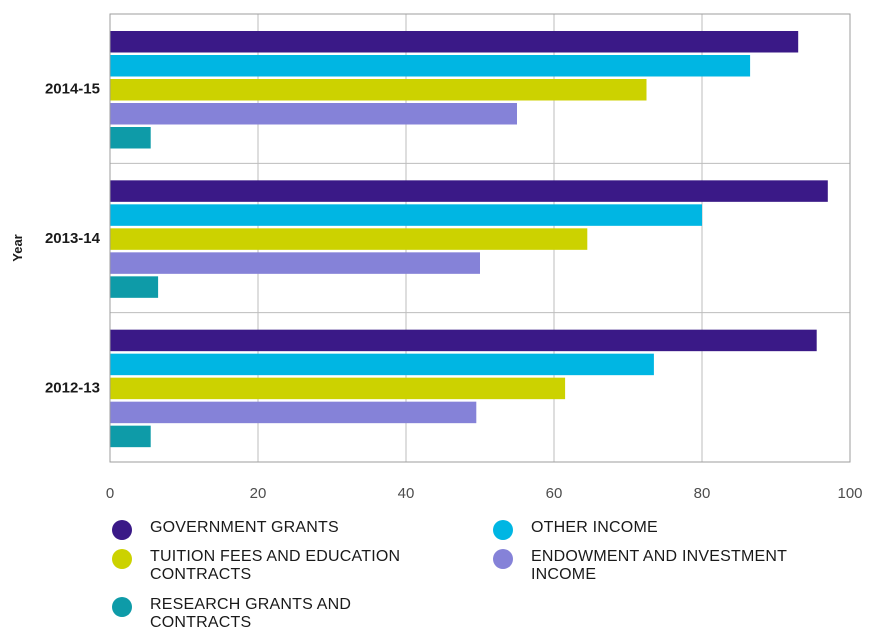 This screenshot has width=869, height=633. What do you see at coordinates (72, 89) in the screenshot?
I see `y-category-label: 2014-15` at bounding box center [72, 89].